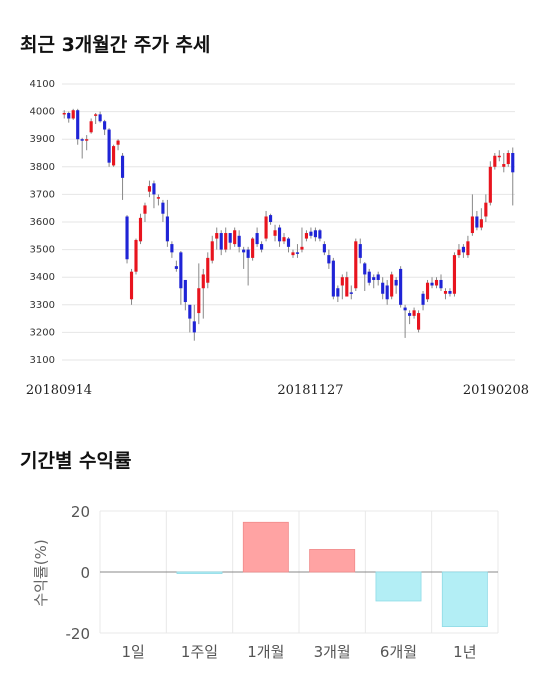  I want to click on y-tick-label: 3900, so click(42, 139).